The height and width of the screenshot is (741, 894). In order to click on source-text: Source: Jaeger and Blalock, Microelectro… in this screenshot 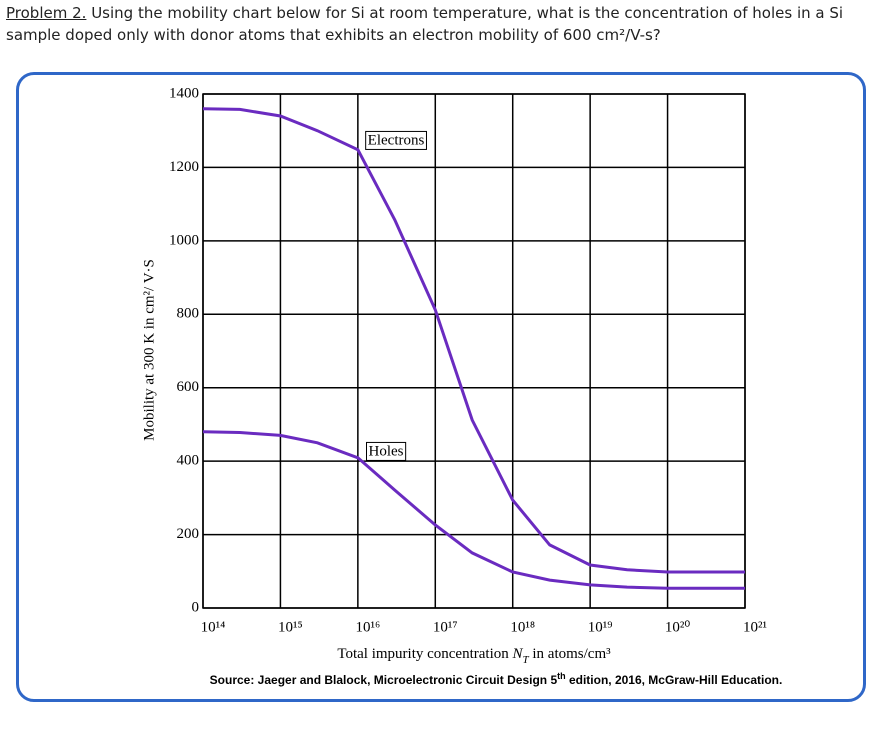, I will do `click(384, 680)`.